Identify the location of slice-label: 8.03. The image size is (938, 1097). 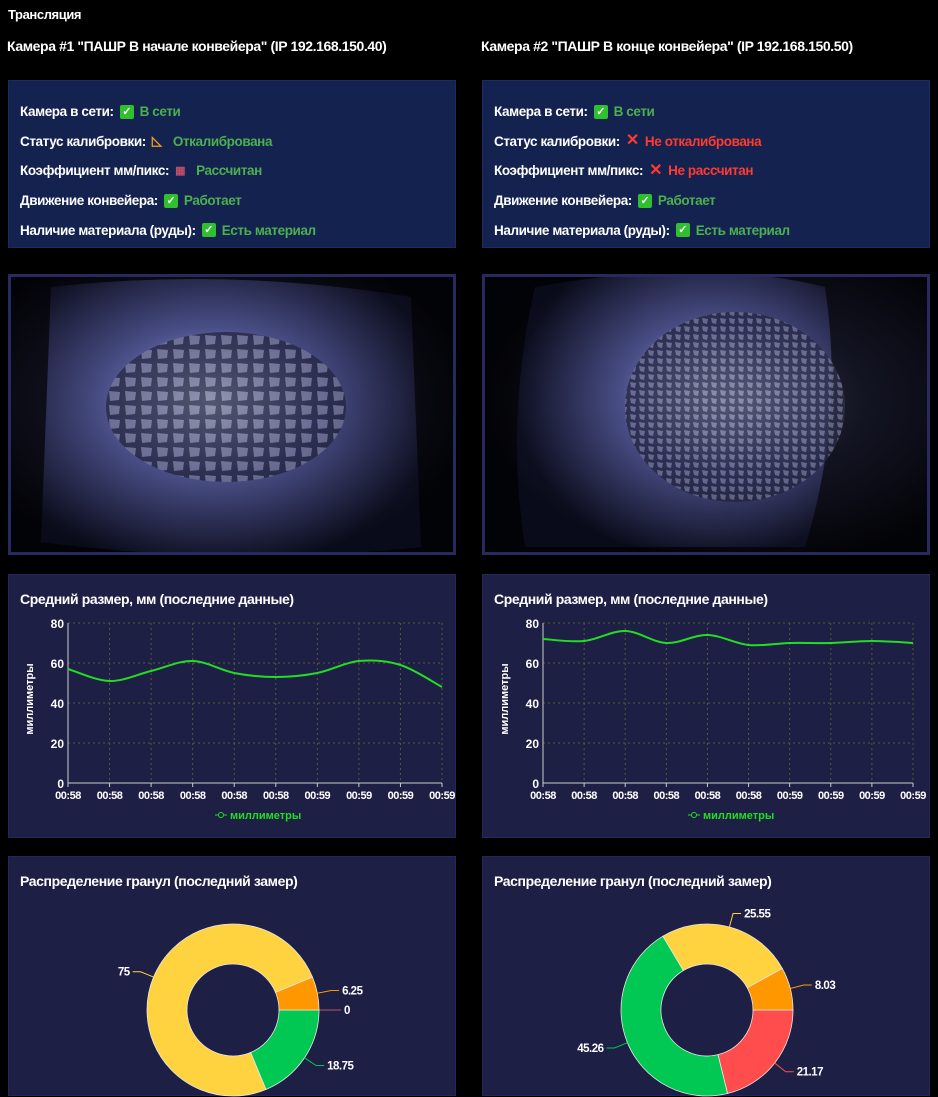
(825, 986).